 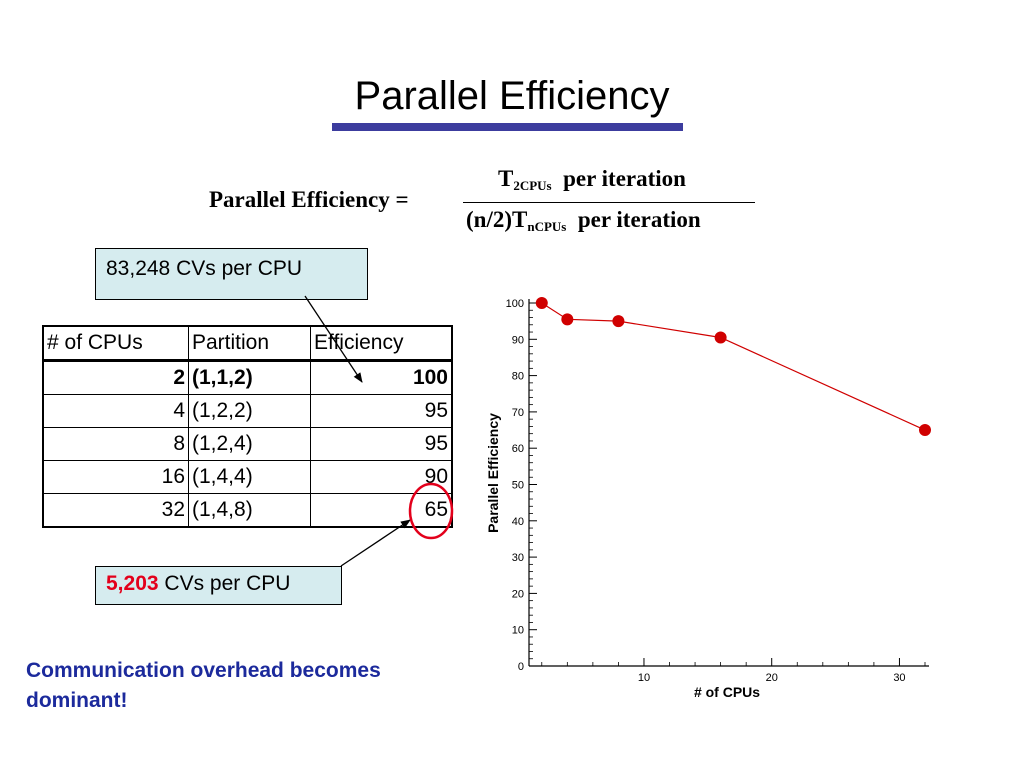 I want to click on table-row: 2 (1,1,2) 100, so click(x=247, y=377).